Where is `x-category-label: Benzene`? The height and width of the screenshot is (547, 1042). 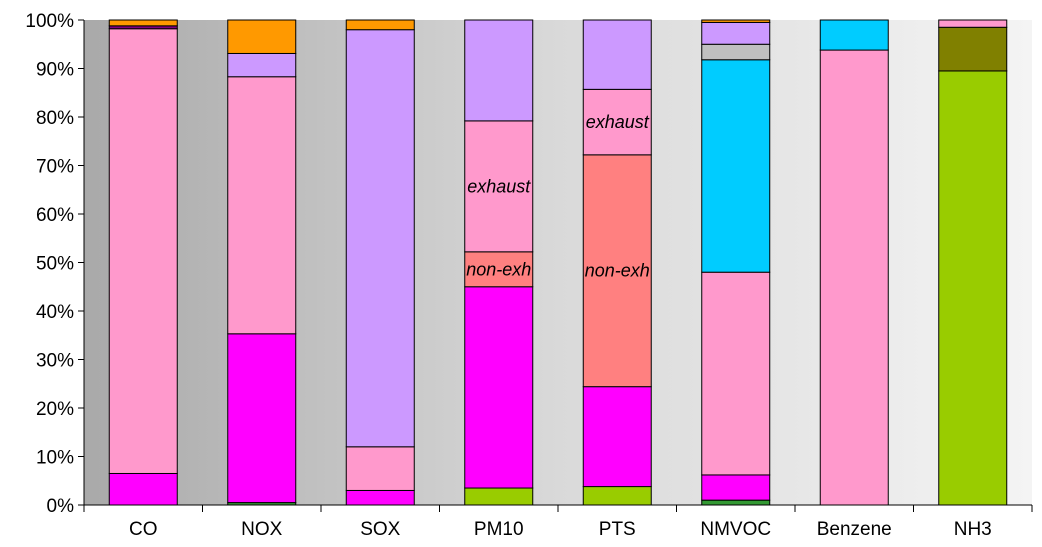
x-category-label: Benzene is located at coordinates (854, 529).